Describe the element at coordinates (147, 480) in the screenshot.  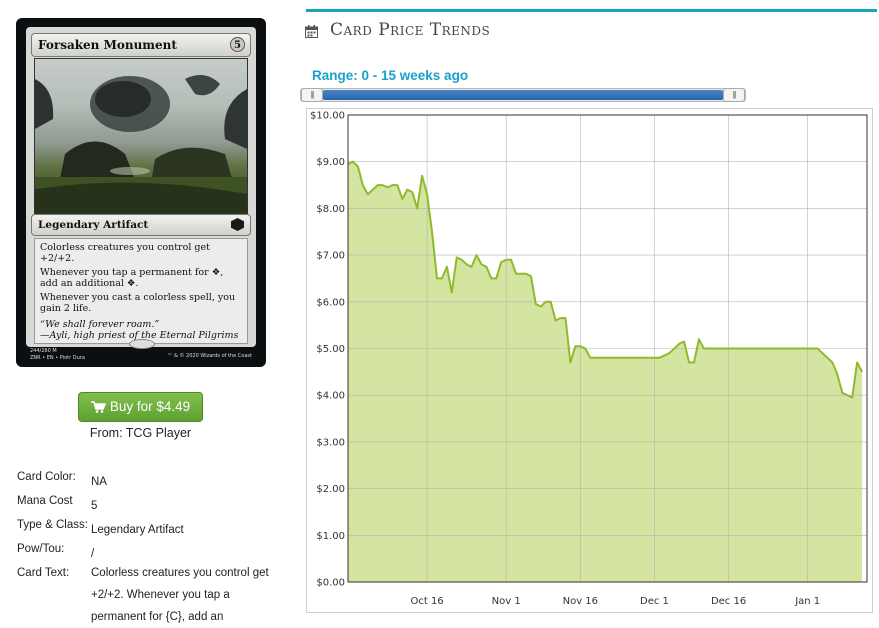
I see `detail-row-color: Card Color: NA` at that location.